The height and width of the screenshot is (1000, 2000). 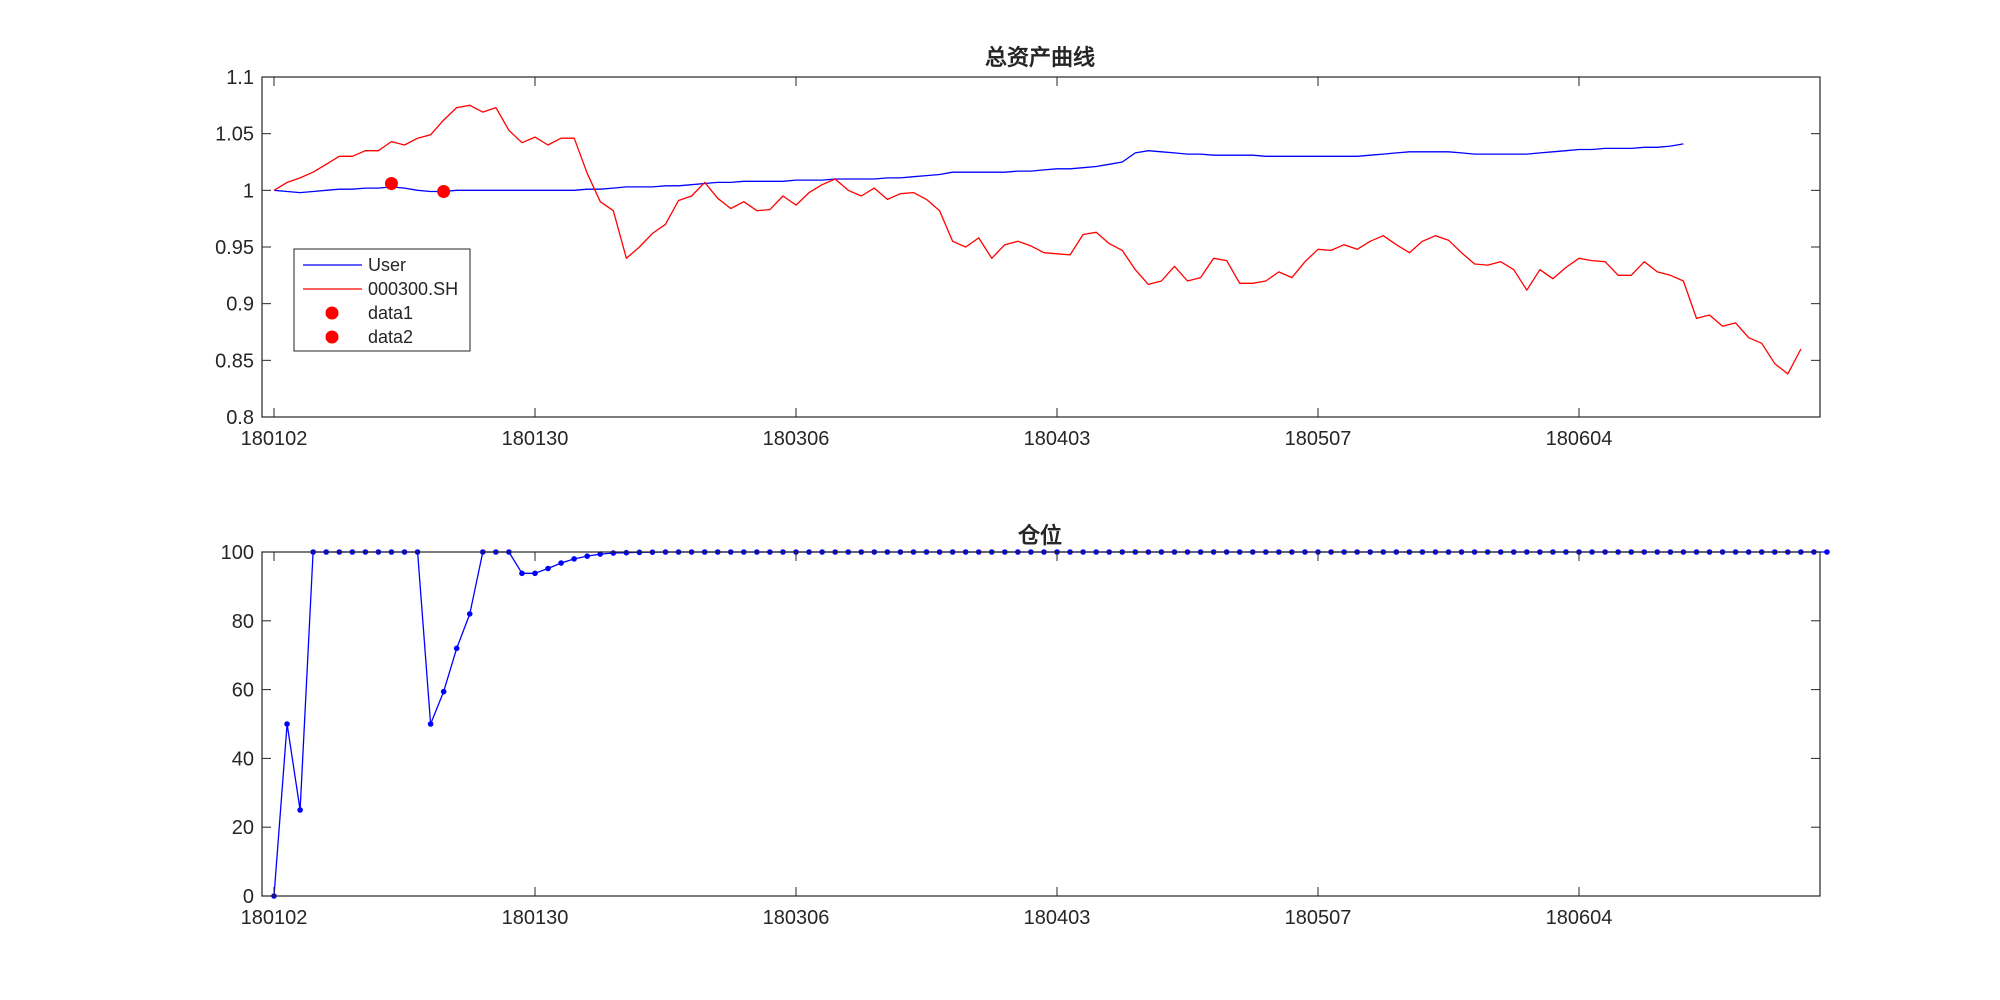 What do you see at coordinates (240, 78) in the screenshot?
I see `asset-ytick-label: 1.1` at bounding box center [240, 78].